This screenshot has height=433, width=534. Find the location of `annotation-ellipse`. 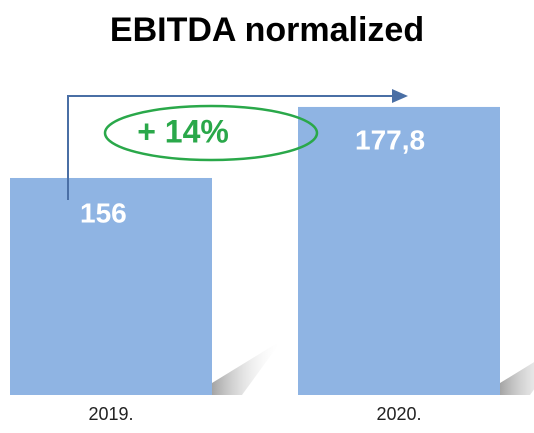

annotation-ellipse is located at coordinates (211, 133).